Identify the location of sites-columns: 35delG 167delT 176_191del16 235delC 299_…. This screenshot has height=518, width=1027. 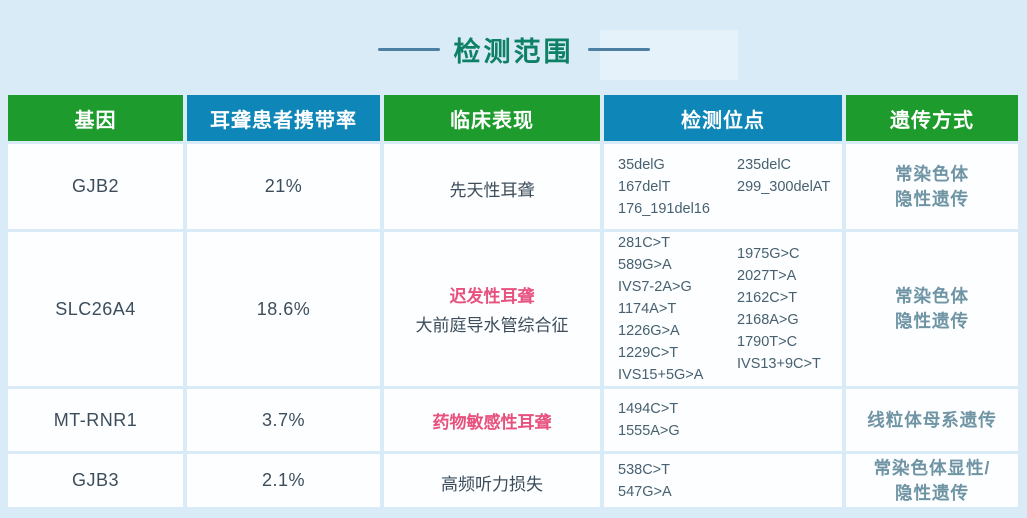
(730, 187).